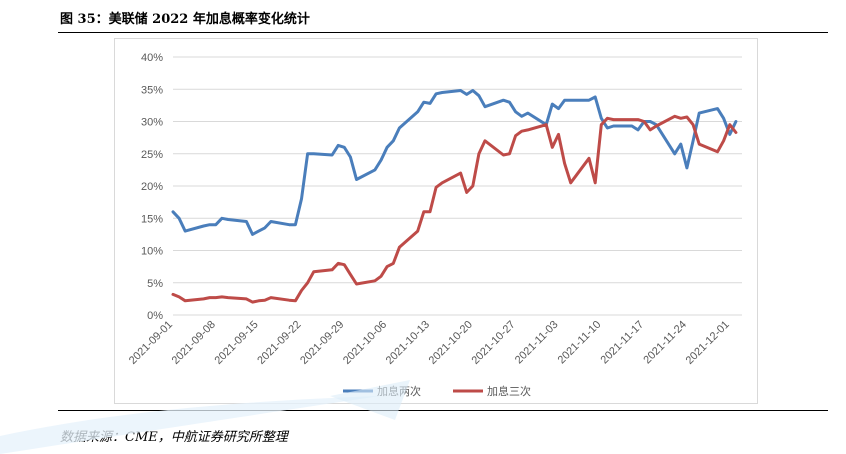 The image size is (846, 454). What do you see at coordinates (708, 343) in the screenshot?
I see `x-tick-label: 2021-12-01` at bounding box center [708, 343].